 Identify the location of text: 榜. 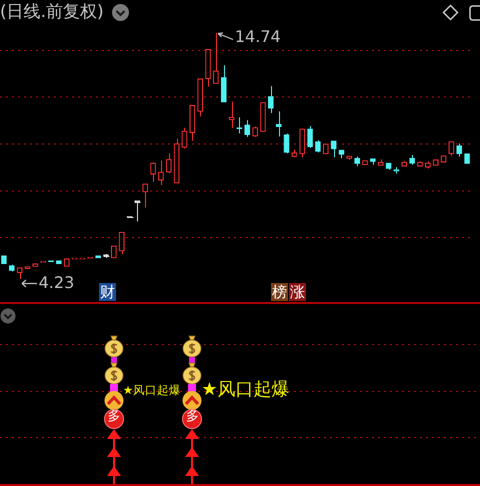
(279, 292).